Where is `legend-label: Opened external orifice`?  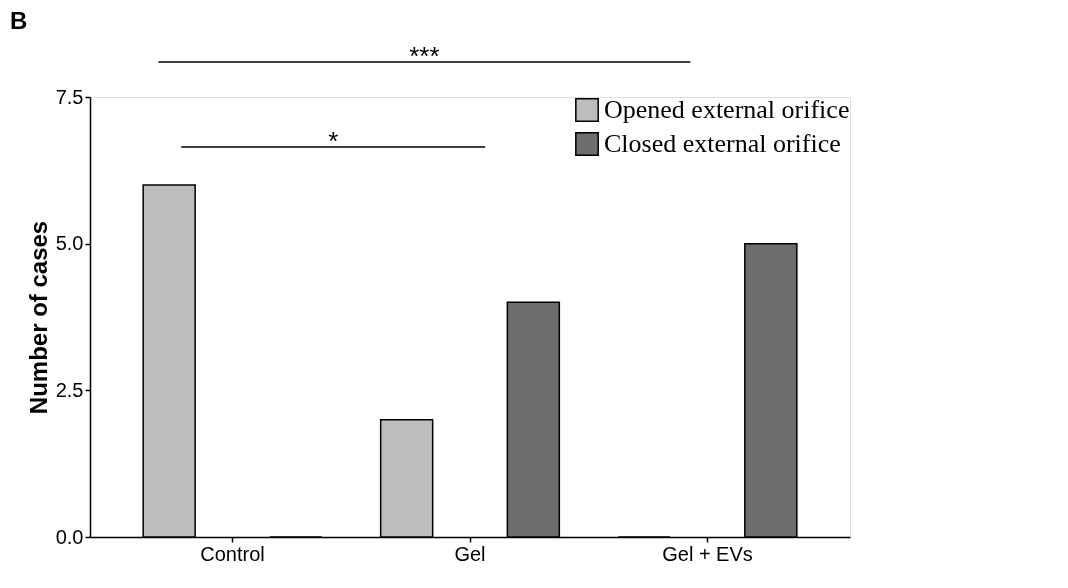 legend-label: Opened external orifice is located at coordinates (727, 109).